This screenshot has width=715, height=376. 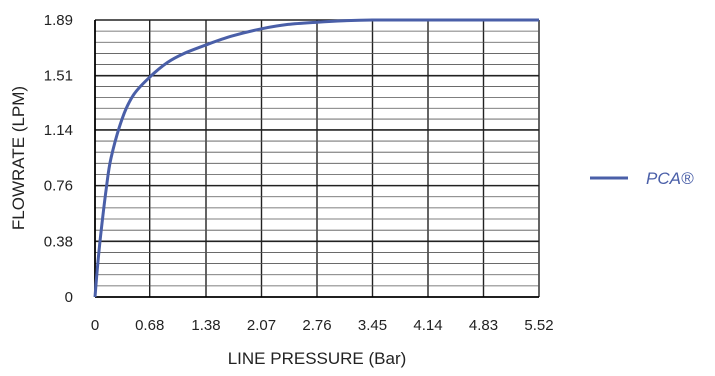 What do you see at coordinates (69, 297) in the screenshot?
I see `y-tick-label: 0` at bounding box center [69, 297].